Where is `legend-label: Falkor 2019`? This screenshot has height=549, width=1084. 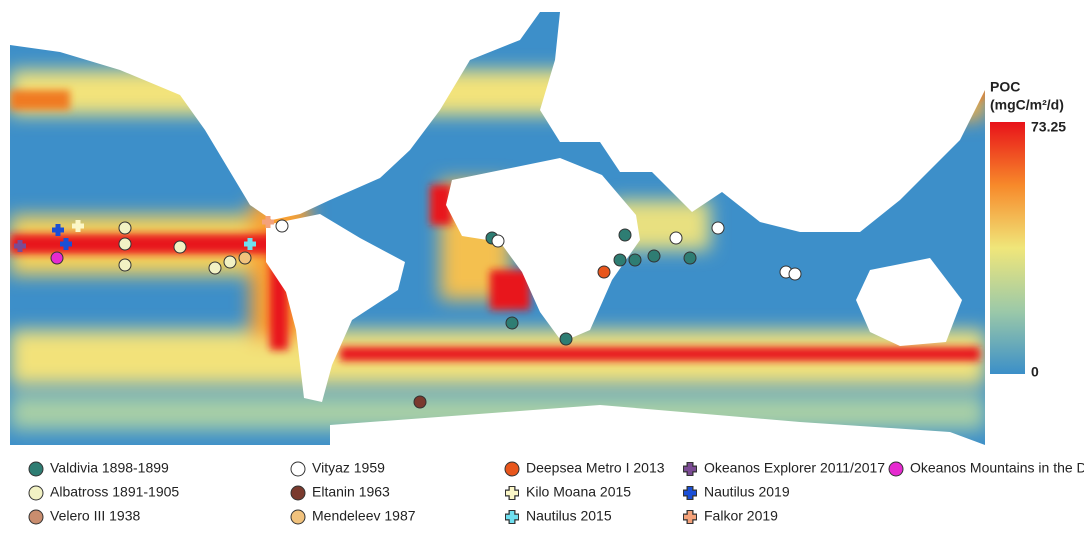 legend-label: Falkor 2019 is located at coordinates (741, 516).